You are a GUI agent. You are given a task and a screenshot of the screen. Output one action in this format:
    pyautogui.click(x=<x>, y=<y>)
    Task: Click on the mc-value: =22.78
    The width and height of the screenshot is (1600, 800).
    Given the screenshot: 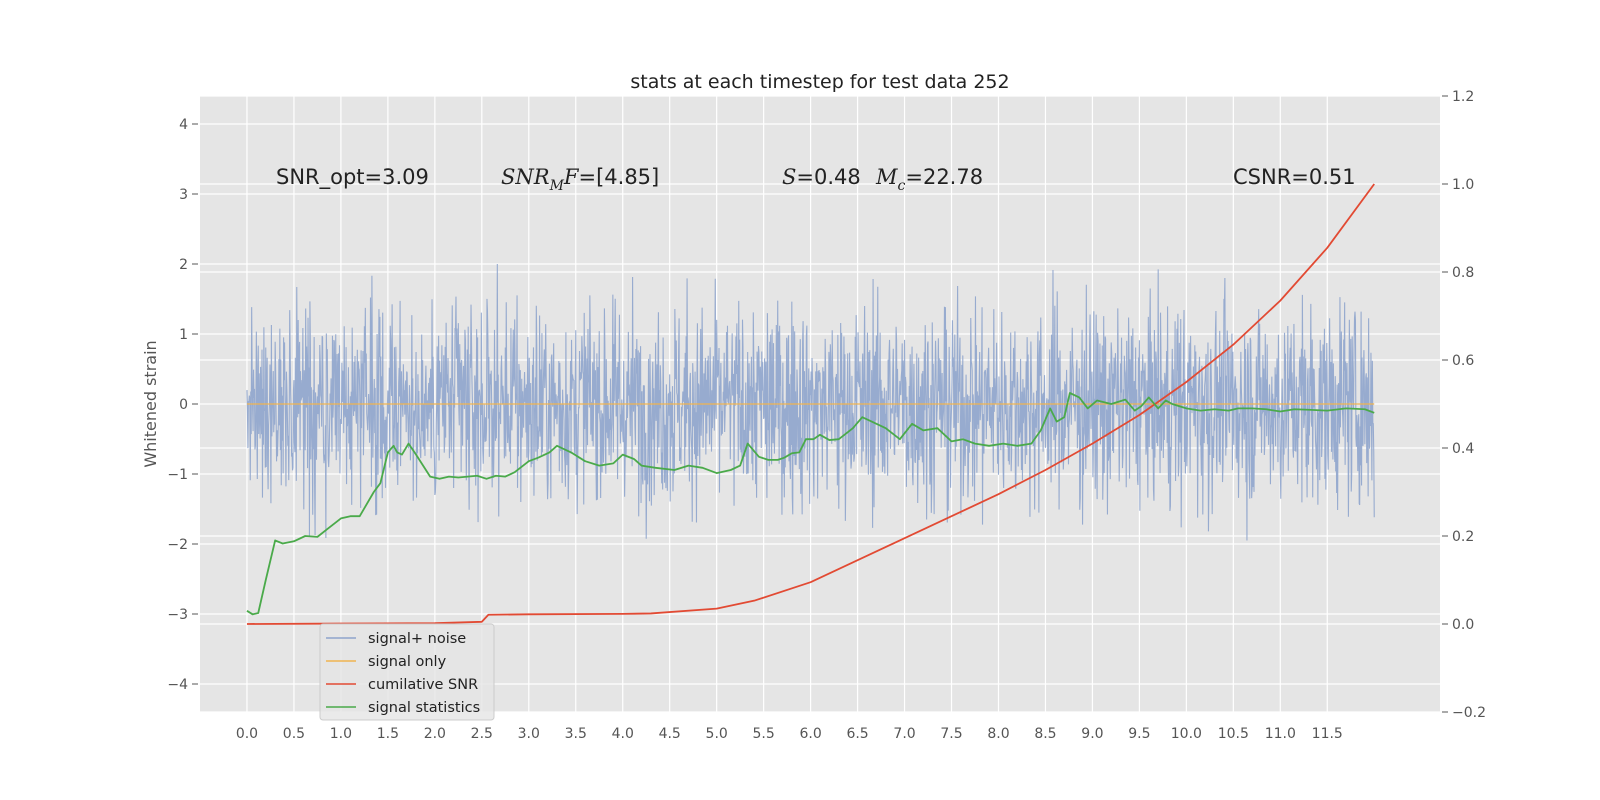 What is the action you would take?
    pyautogui.click(x=944, y=177)
    